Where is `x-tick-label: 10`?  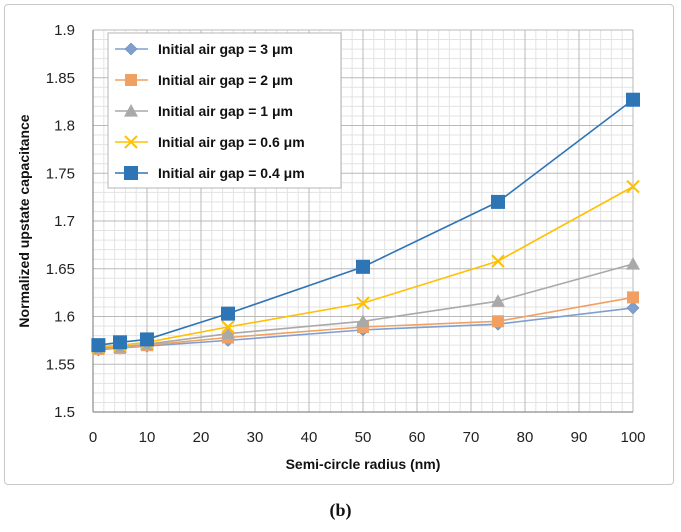
x-tick-label: 10 is located at coordinates (147, 437).